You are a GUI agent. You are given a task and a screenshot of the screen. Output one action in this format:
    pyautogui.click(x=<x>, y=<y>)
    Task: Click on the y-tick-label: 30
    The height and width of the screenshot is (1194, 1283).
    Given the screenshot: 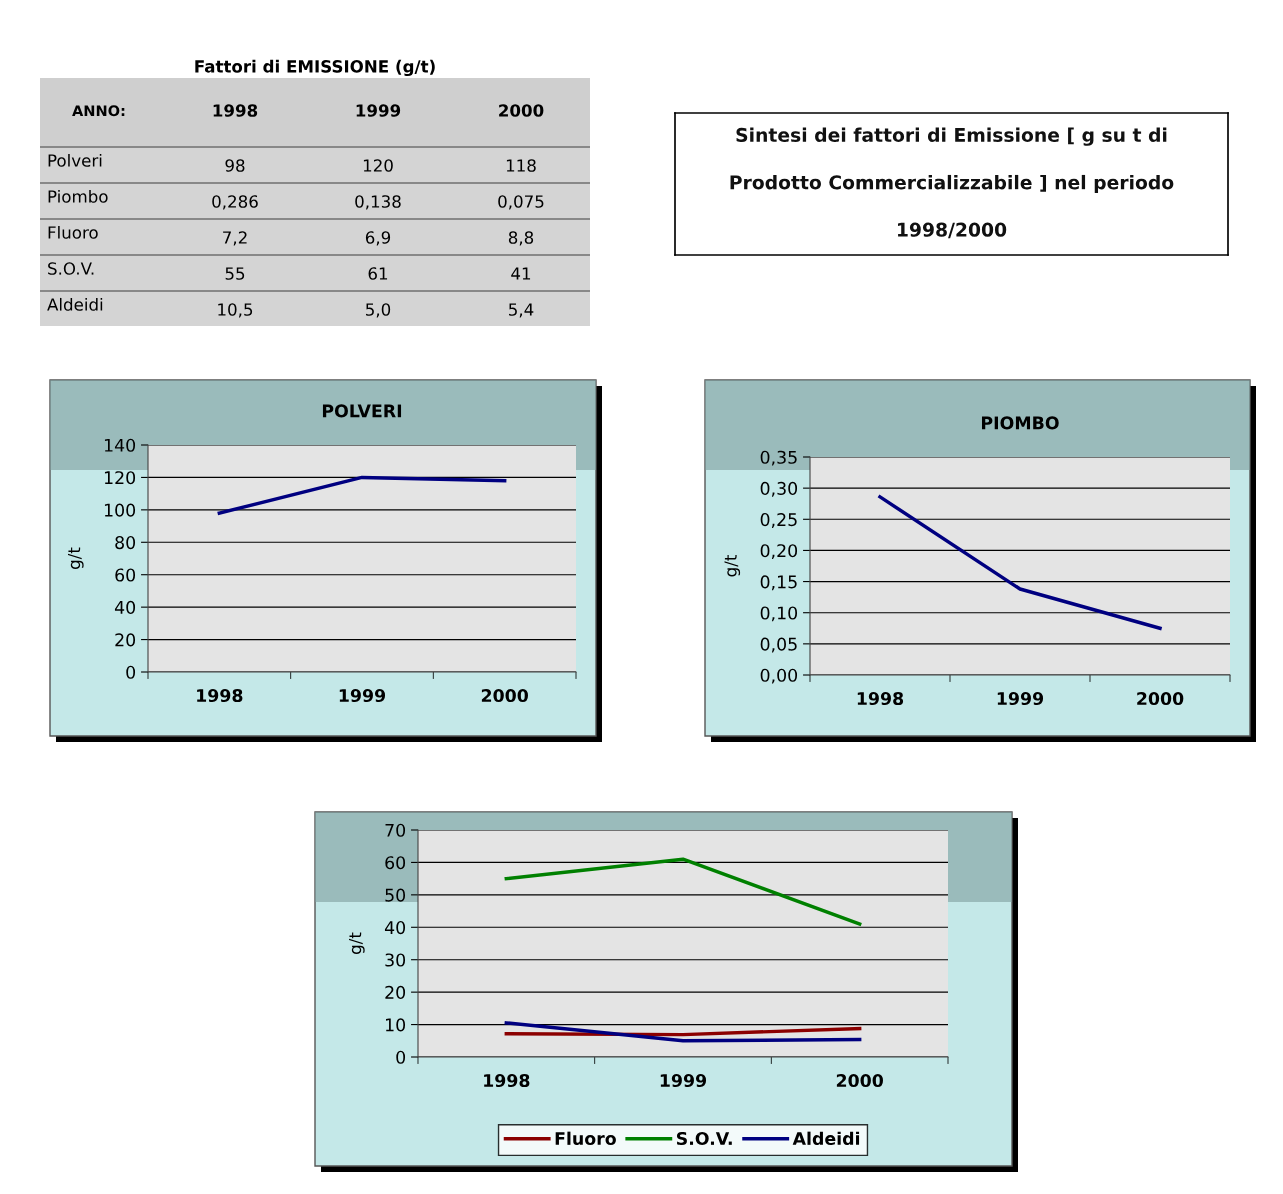 What is the action you would take?
    pyautogui.click(x=395, y=960)
    